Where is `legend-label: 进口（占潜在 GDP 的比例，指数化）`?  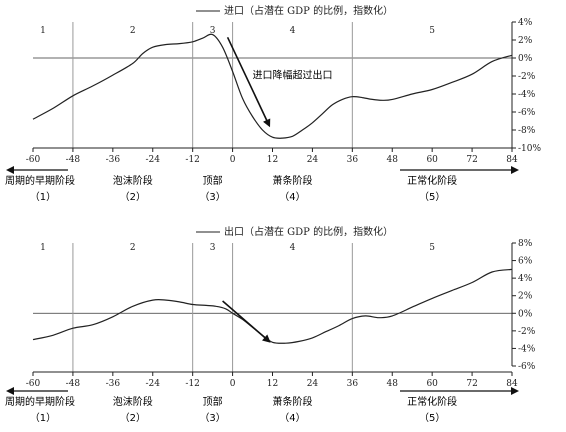
legend-label: 进口（占潜在 GDP 的比例，指数化） is located at coordinates (308, 10).